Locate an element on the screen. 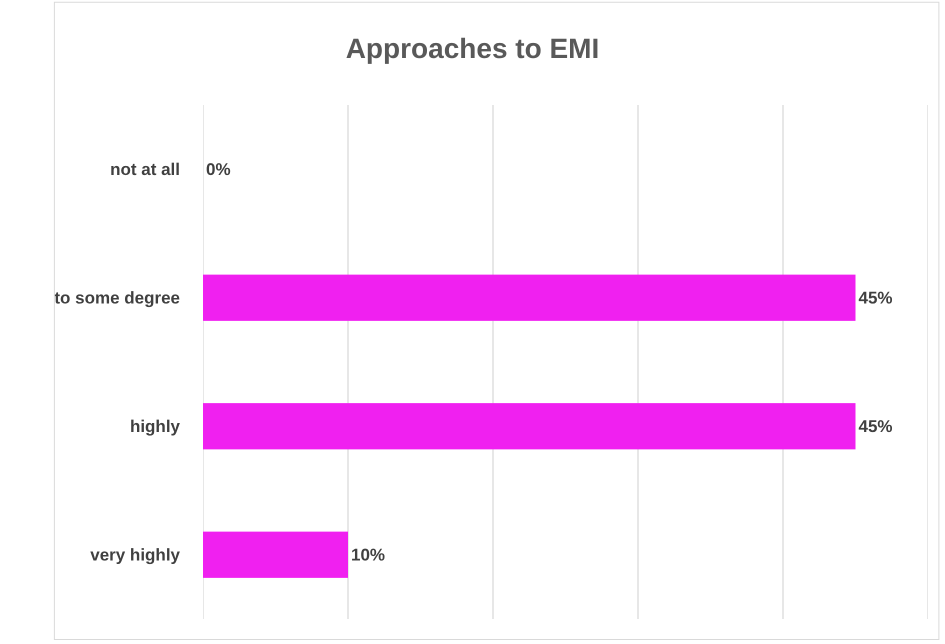 This screenshot has width=945, height=644. y-tick-label: very highly is located at coordinates (135, 555).